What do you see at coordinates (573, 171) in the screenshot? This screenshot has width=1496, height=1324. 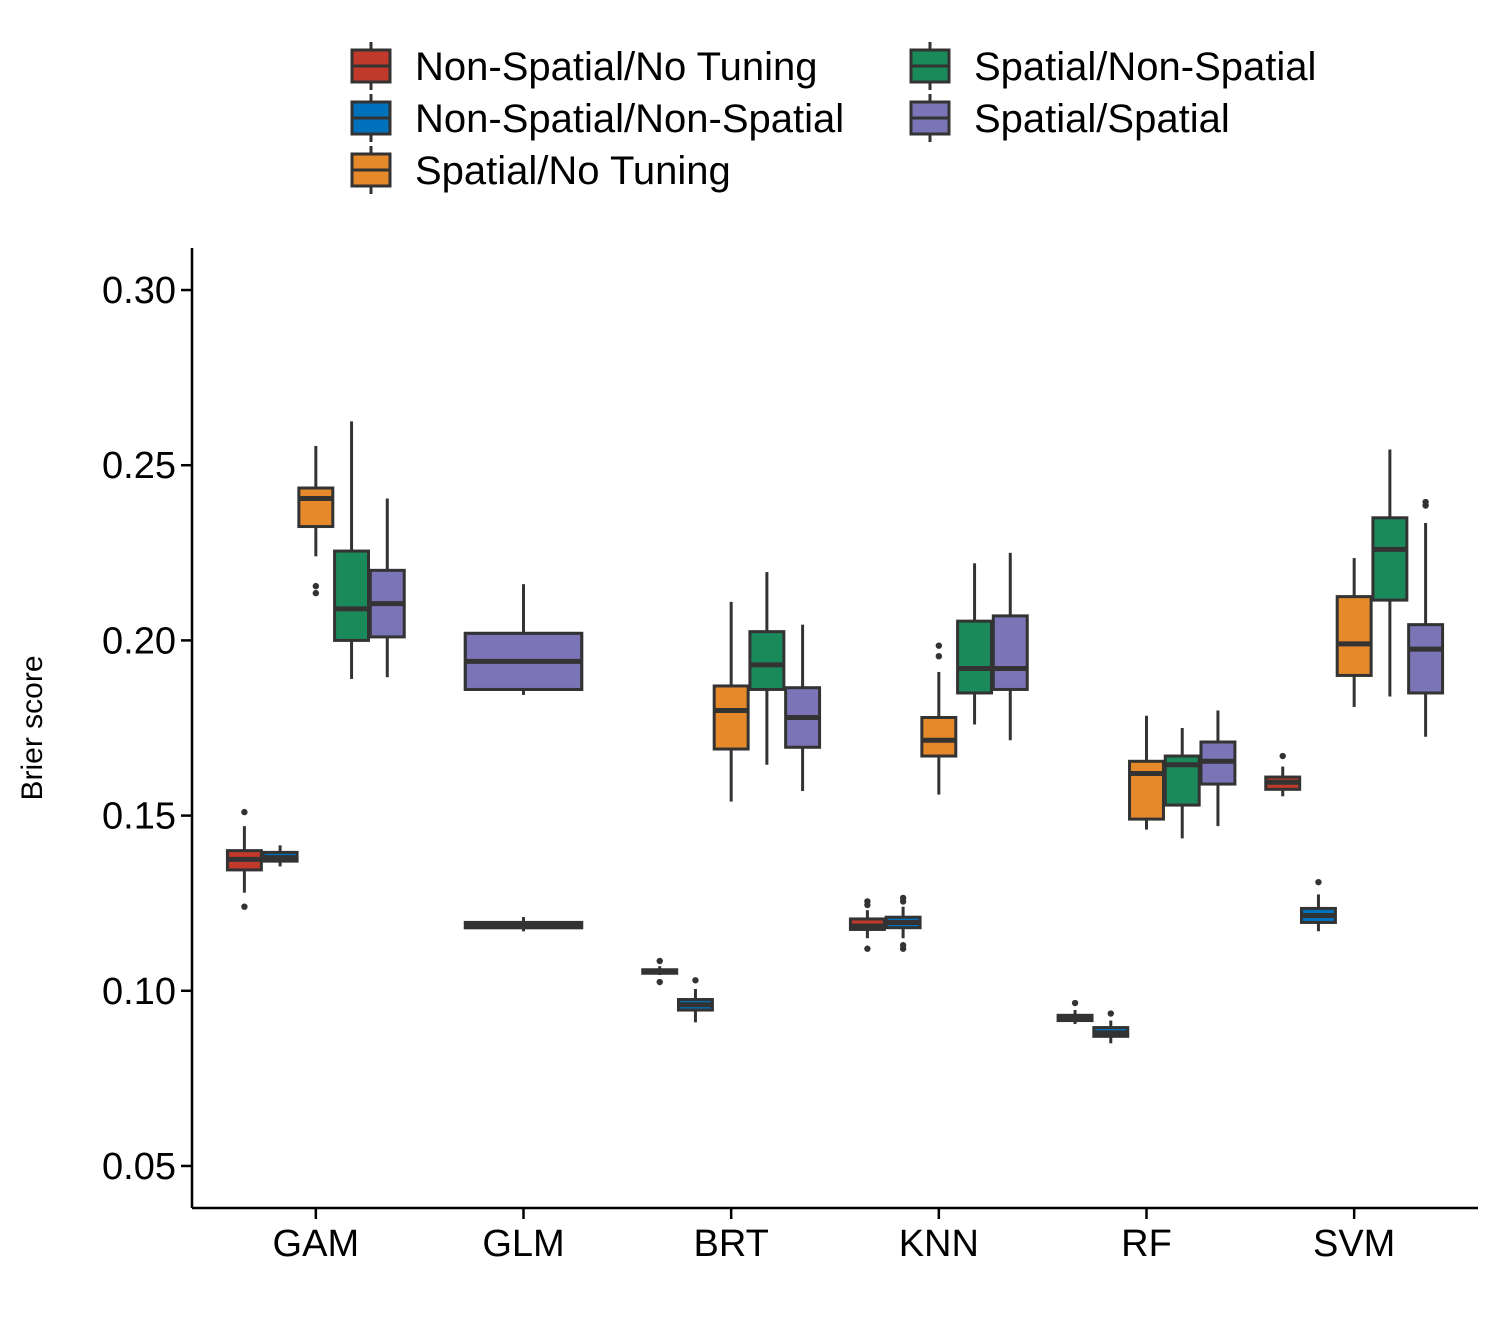 I see `legend-label: Spatial/No Tuning` at bounding box center [573, 171].